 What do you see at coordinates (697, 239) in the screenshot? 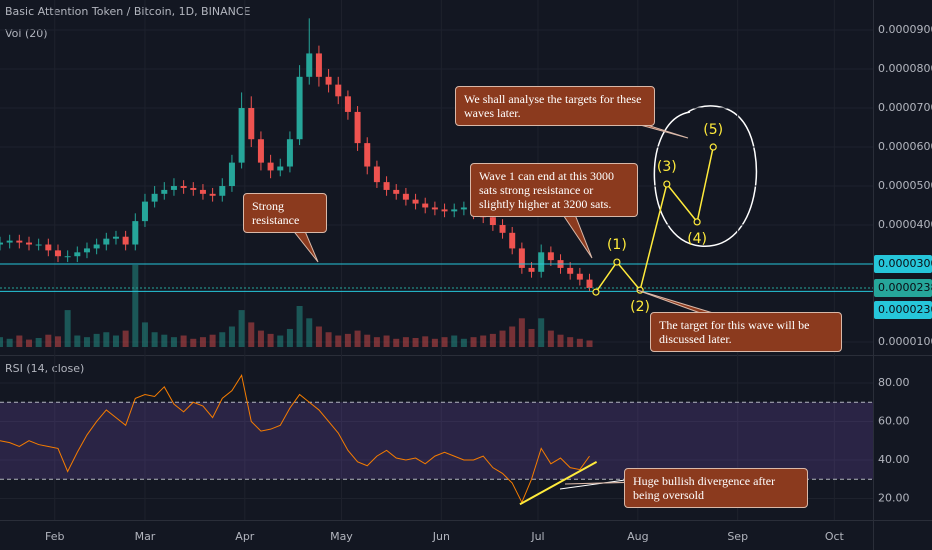
I see `wave-label: (4)` at bounding box center [697, 239].